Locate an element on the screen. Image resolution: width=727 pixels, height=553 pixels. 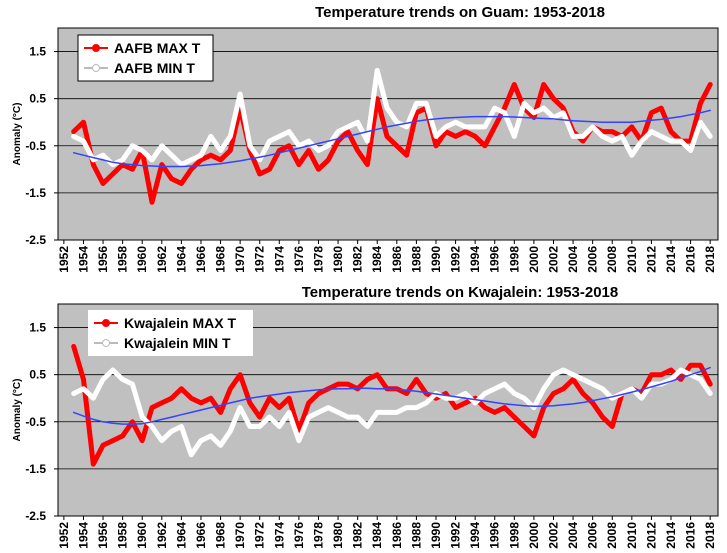
x-tick-label: 1960 is located at coordinates (142, 535).